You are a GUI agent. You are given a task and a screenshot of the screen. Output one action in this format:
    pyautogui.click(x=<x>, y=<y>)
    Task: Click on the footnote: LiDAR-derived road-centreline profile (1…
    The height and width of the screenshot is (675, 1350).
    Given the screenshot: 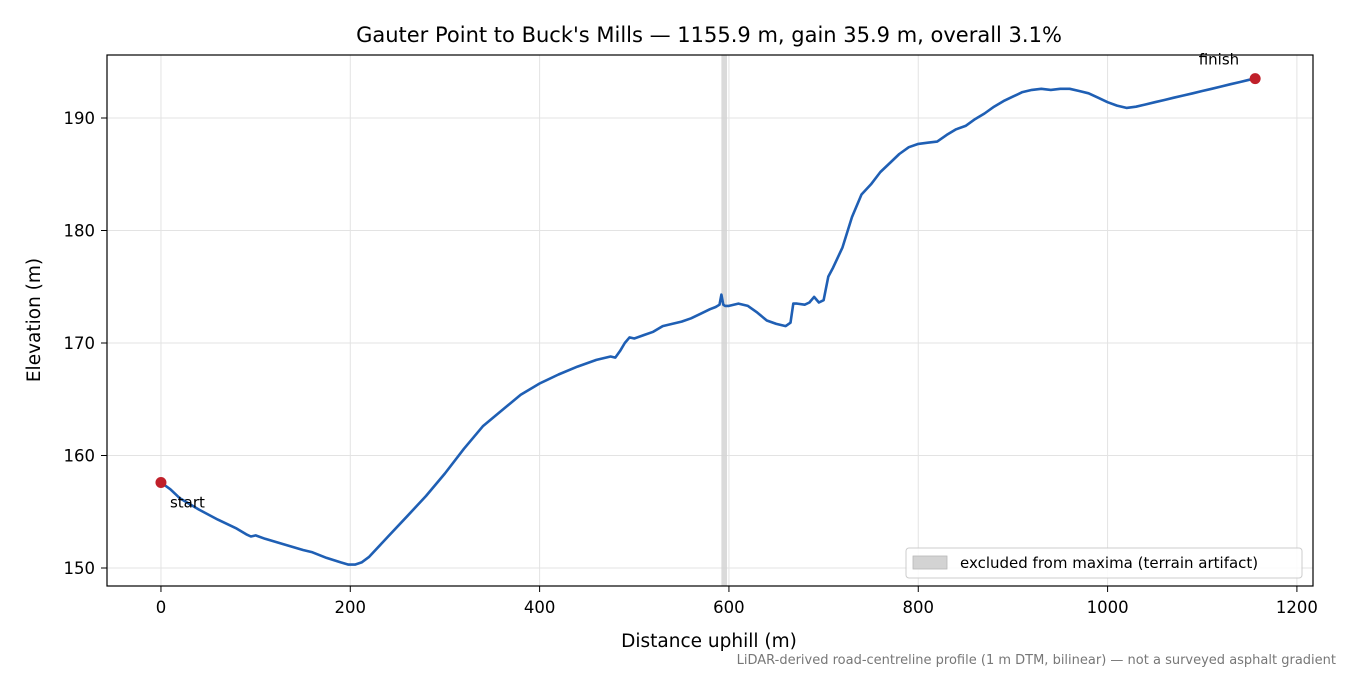 What is the action you would take?
    pyautogui.click(x=1036, y=660)
    